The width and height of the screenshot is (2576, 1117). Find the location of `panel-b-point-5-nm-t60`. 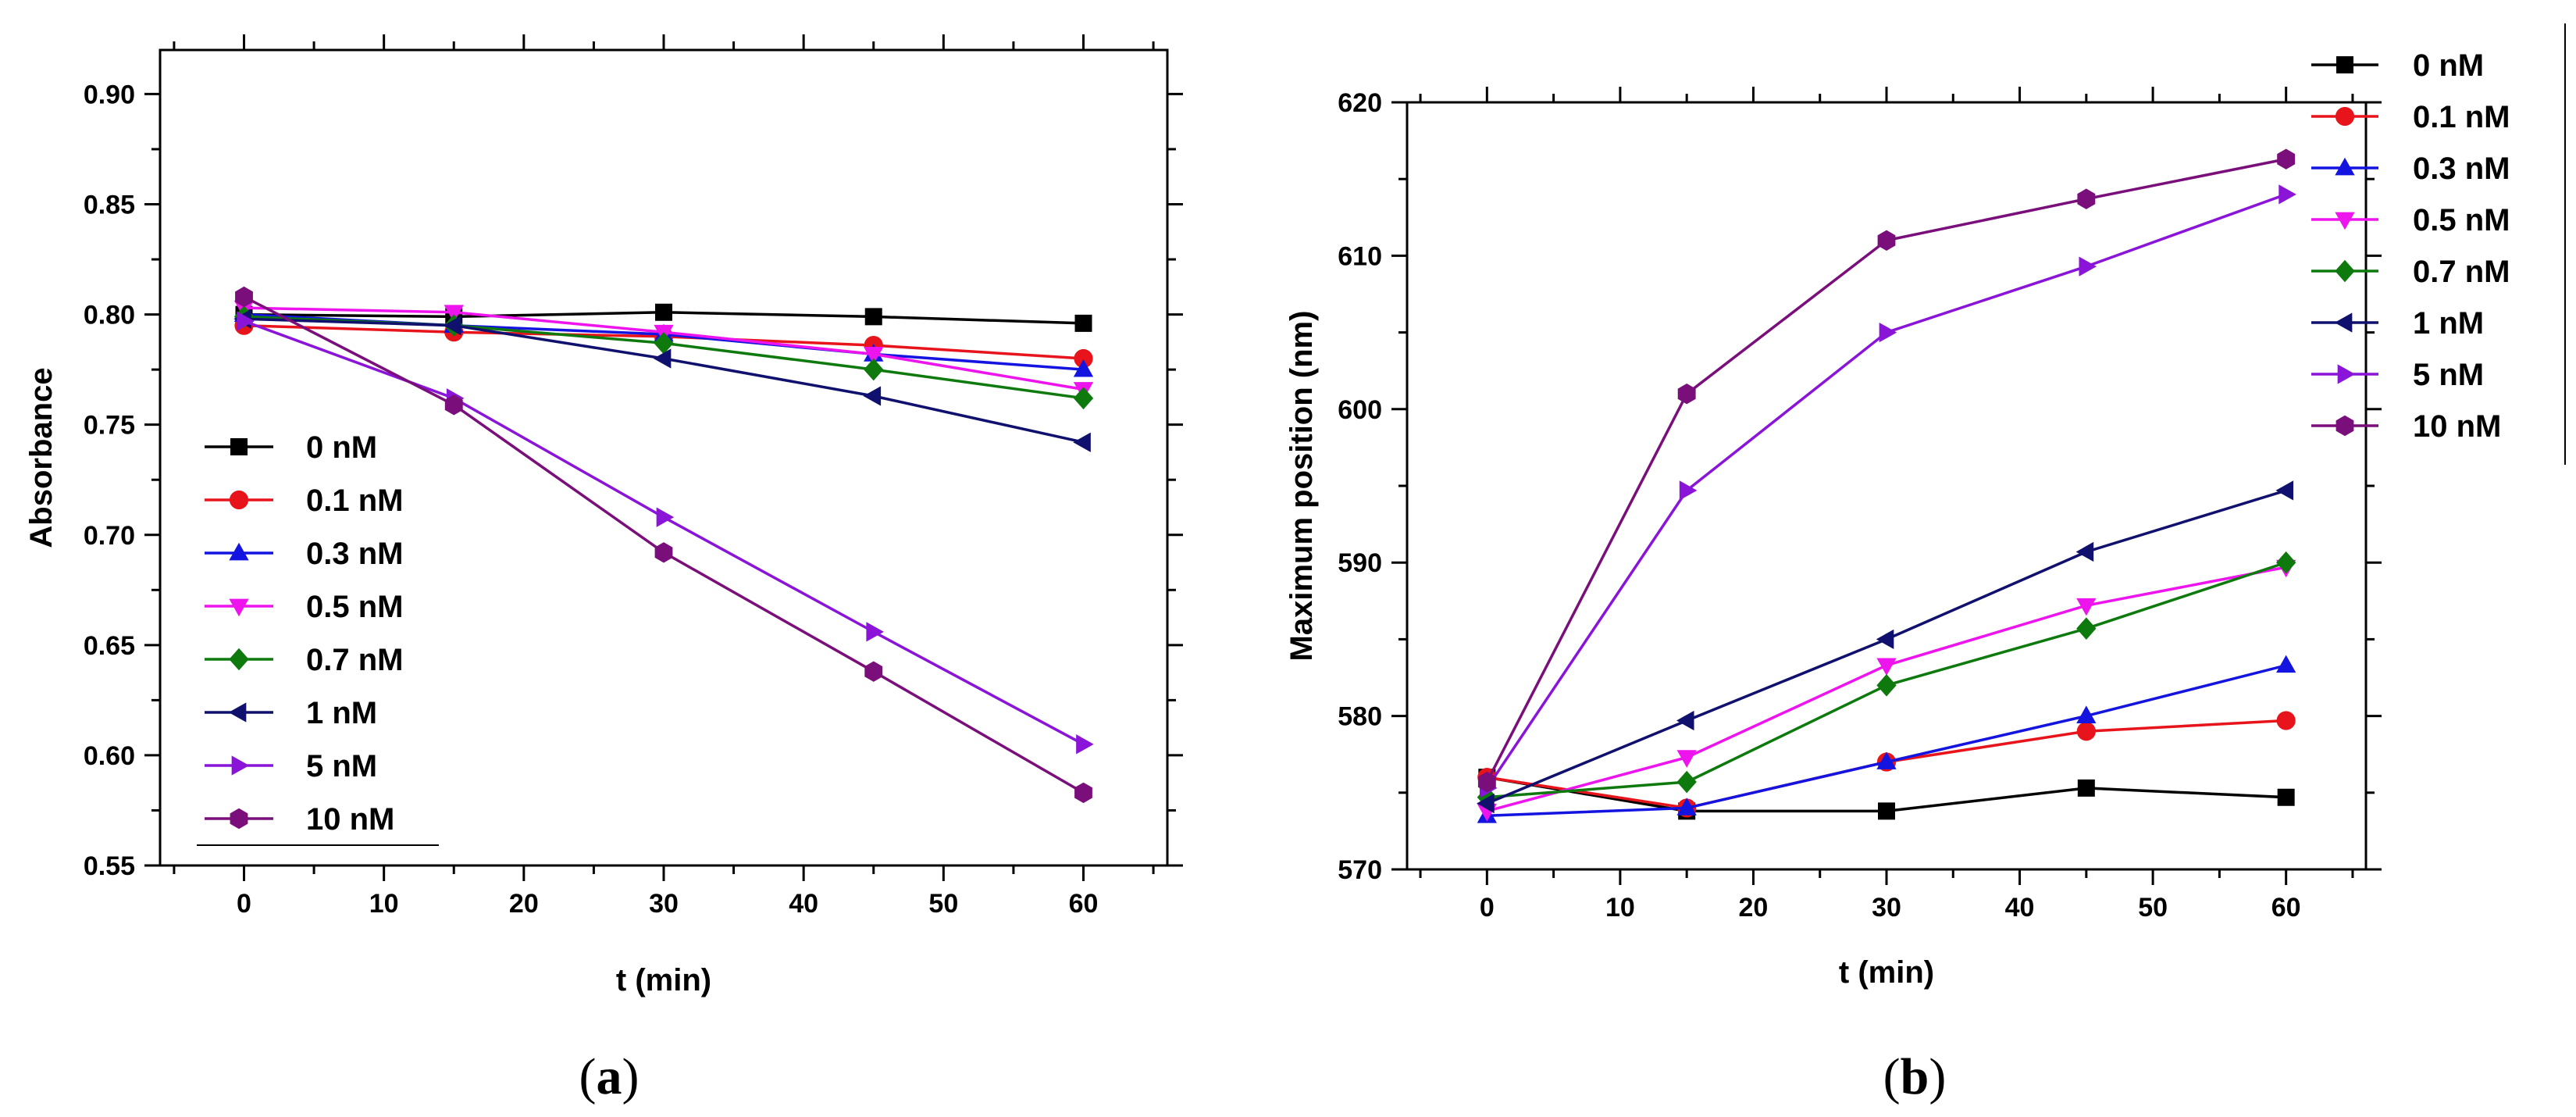

panel-b-point-5-nm-t60 is located at coordinates (2287, 194).